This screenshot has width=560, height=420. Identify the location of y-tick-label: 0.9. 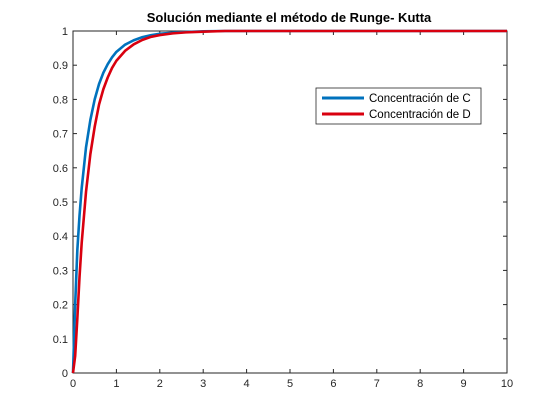
(60, 66).